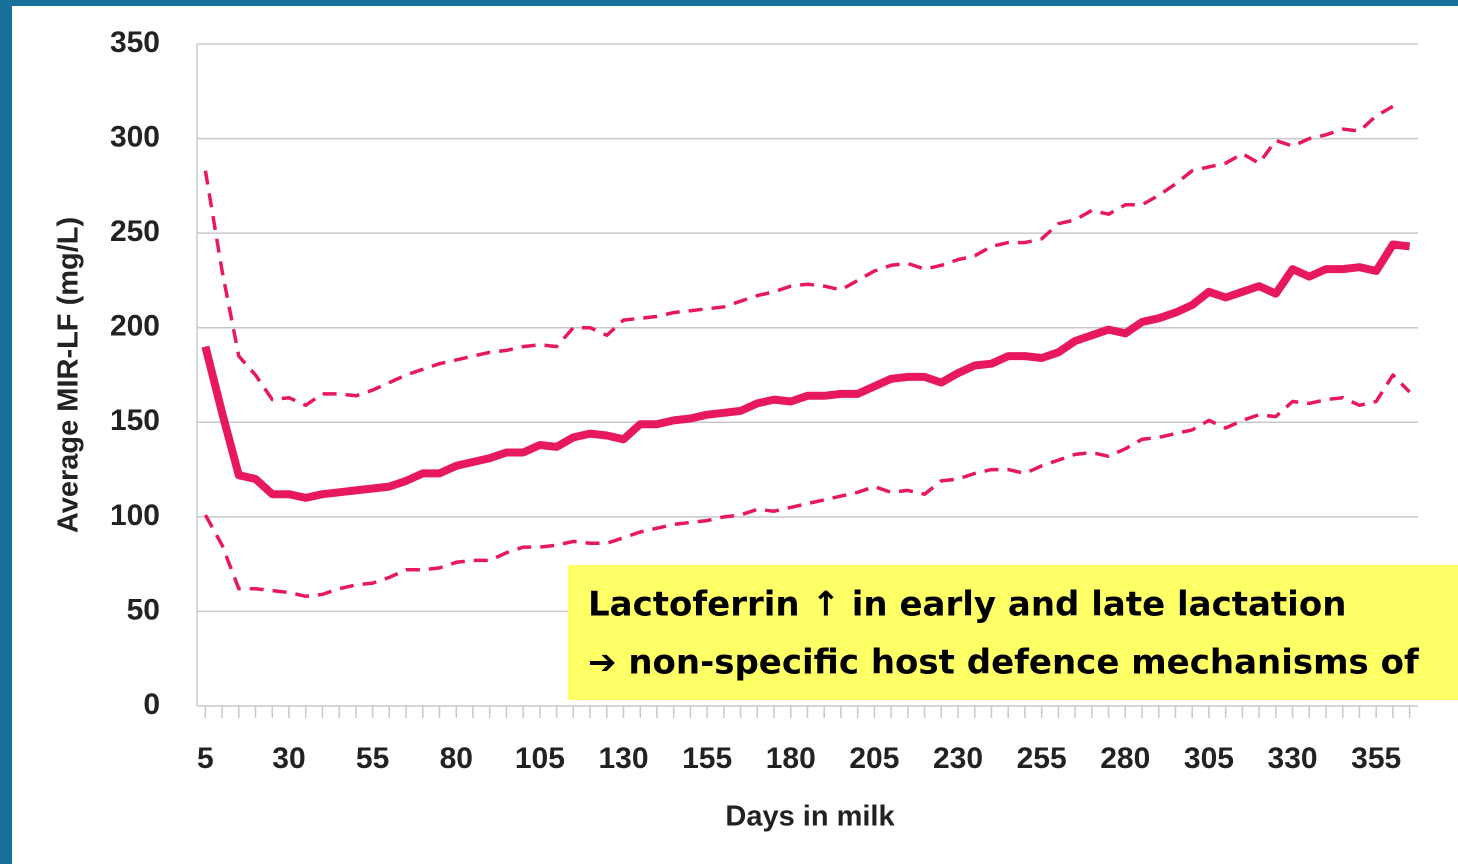 This screenshot has height=864, width=1458. What do you see at coordinates (456, 758) in the screenshot?
I see `x-tick-label: 80` at bounding box center [456, 758].